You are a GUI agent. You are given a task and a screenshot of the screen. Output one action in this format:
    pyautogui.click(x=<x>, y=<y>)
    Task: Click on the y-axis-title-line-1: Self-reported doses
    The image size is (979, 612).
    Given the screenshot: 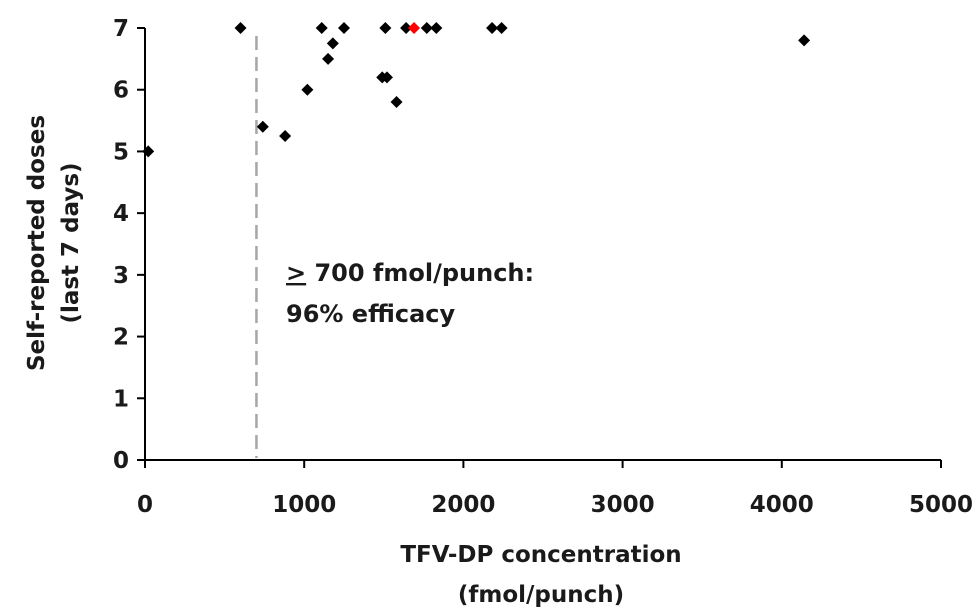 What is the action you would take?
    pyautogui.click(x=37, y=243)
    